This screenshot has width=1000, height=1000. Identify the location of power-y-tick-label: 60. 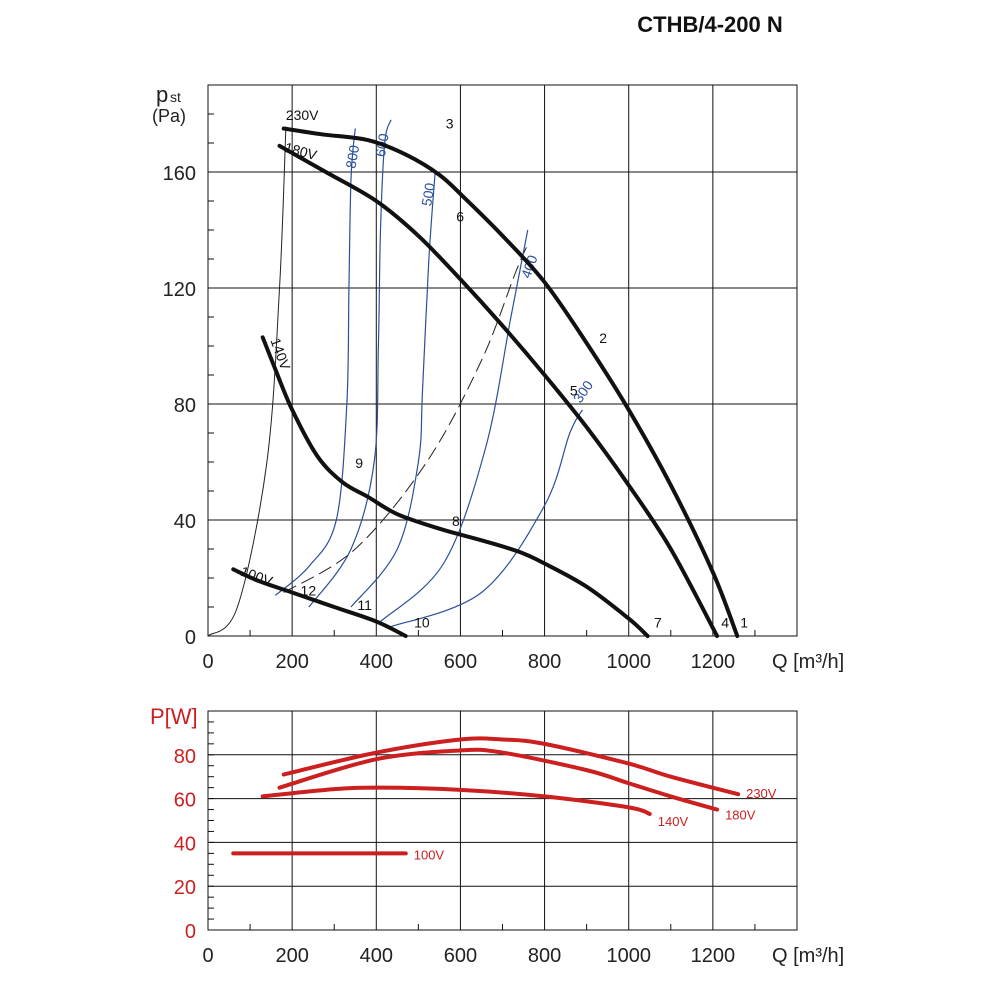
(185, 801).